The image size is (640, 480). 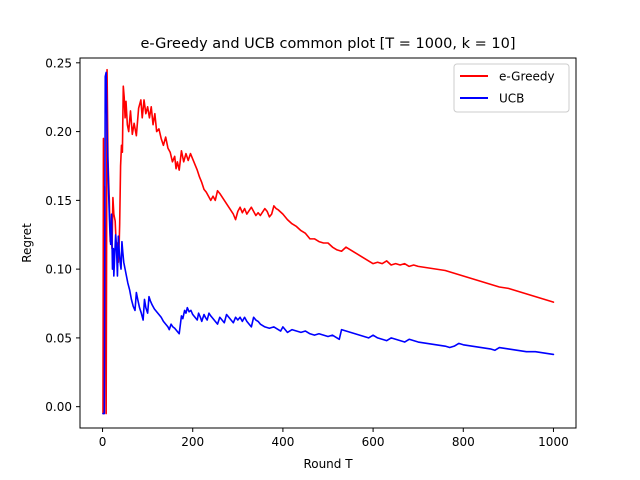 I want to click on y-tick-label: 0.10, so click(x=58, y=270).